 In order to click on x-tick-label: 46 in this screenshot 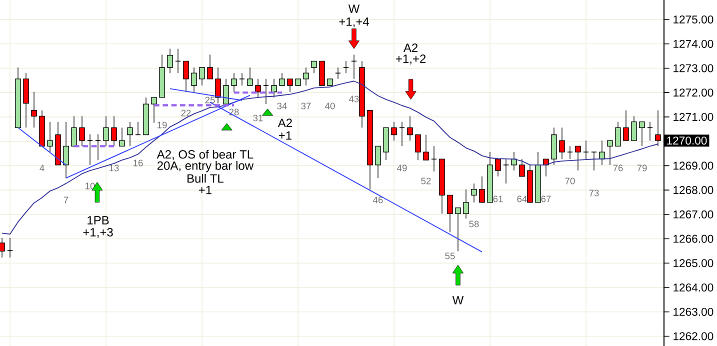, I will do `click(378, 200)`.